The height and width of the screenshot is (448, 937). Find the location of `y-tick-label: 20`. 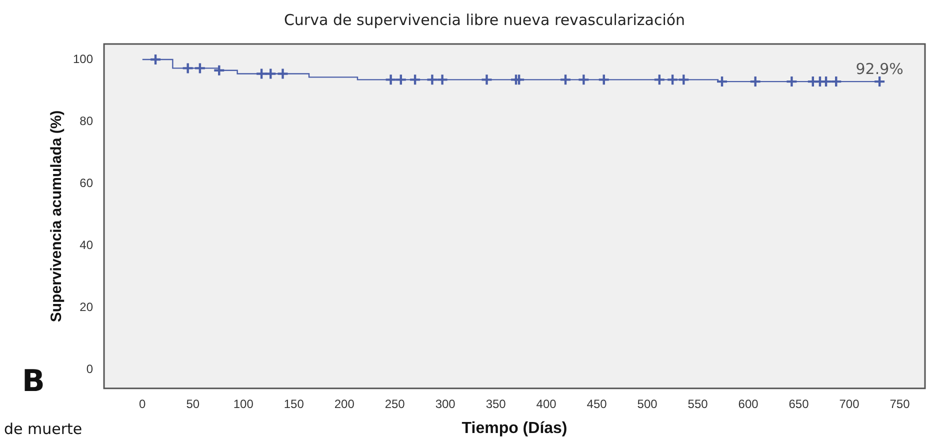

y-tick-label: 20 is located at coordinates (87, 307).